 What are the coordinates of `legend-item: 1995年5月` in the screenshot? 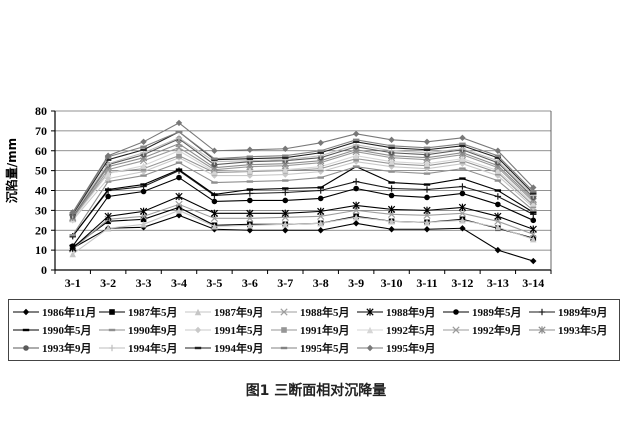 It's located at (313, 348).